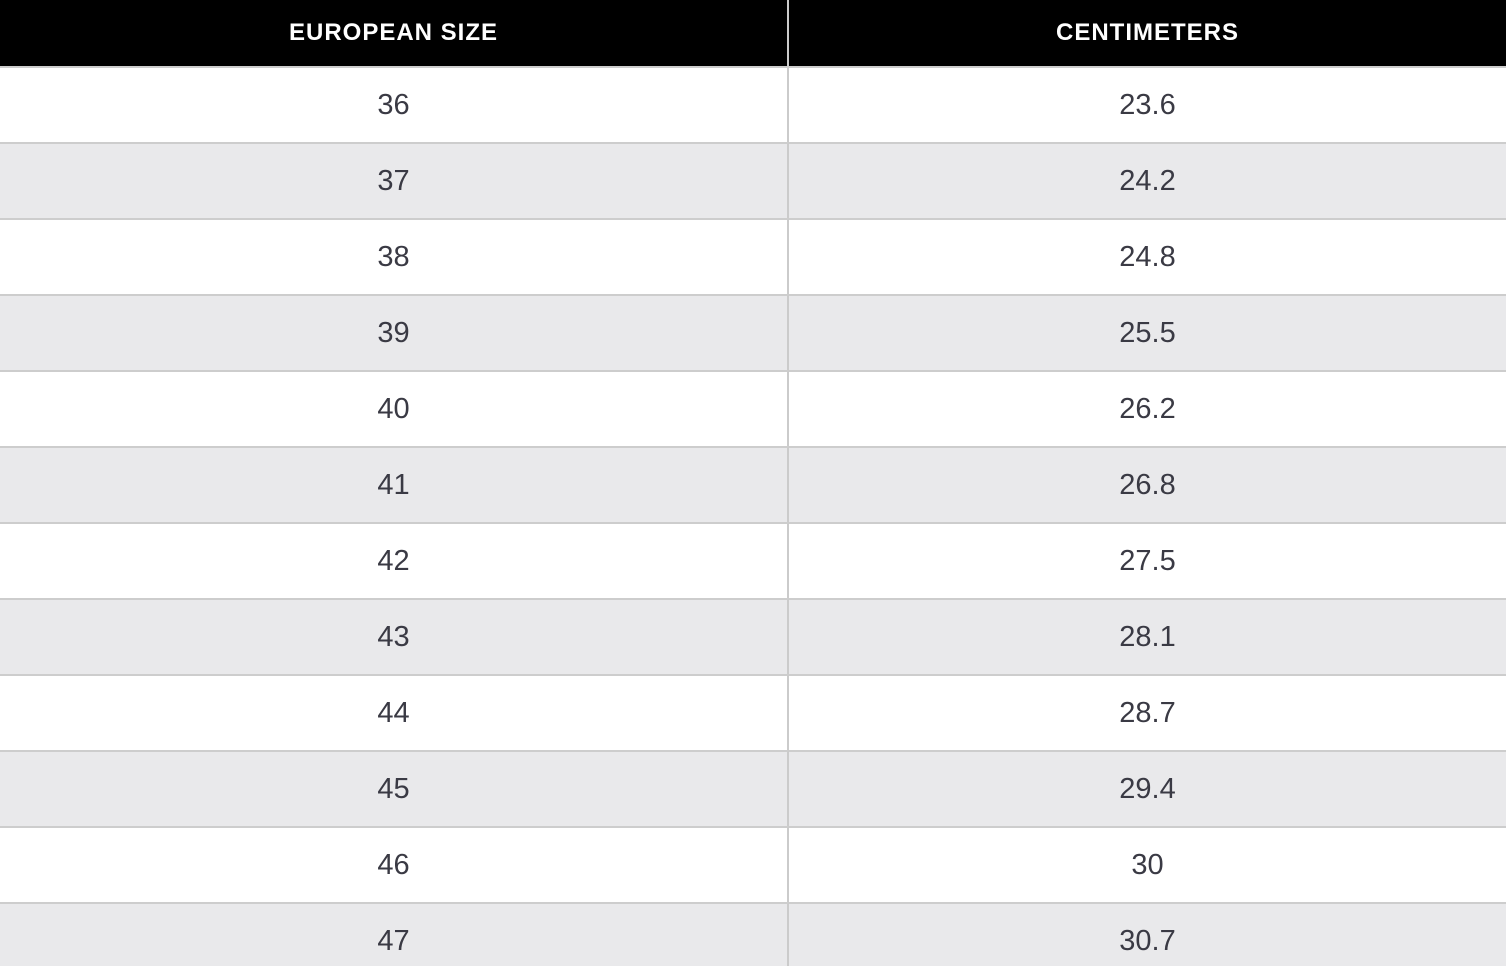  Describe the element at coordinates (1147, 484) in the screenshot. I see `centimeters-cell: 26.8` at that location.